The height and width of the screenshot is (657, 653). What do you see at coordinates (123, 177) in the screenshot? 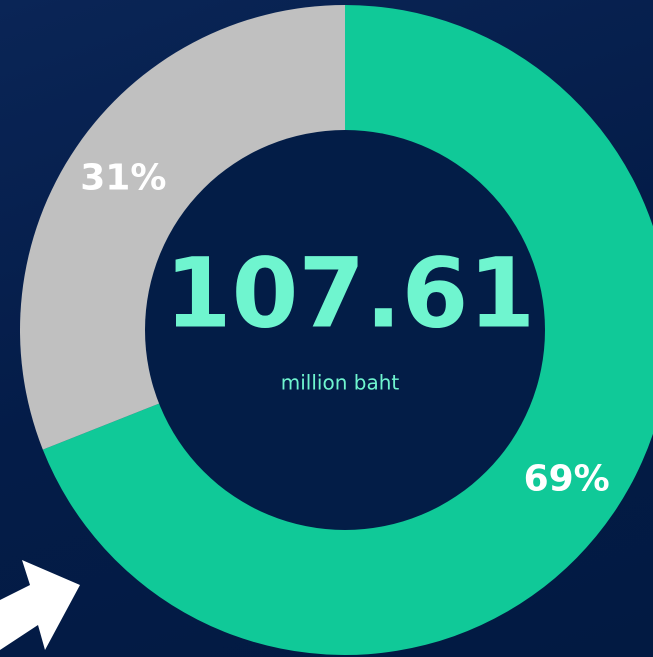
I see `slice-label: 31%` at bounding box center [123, 177].